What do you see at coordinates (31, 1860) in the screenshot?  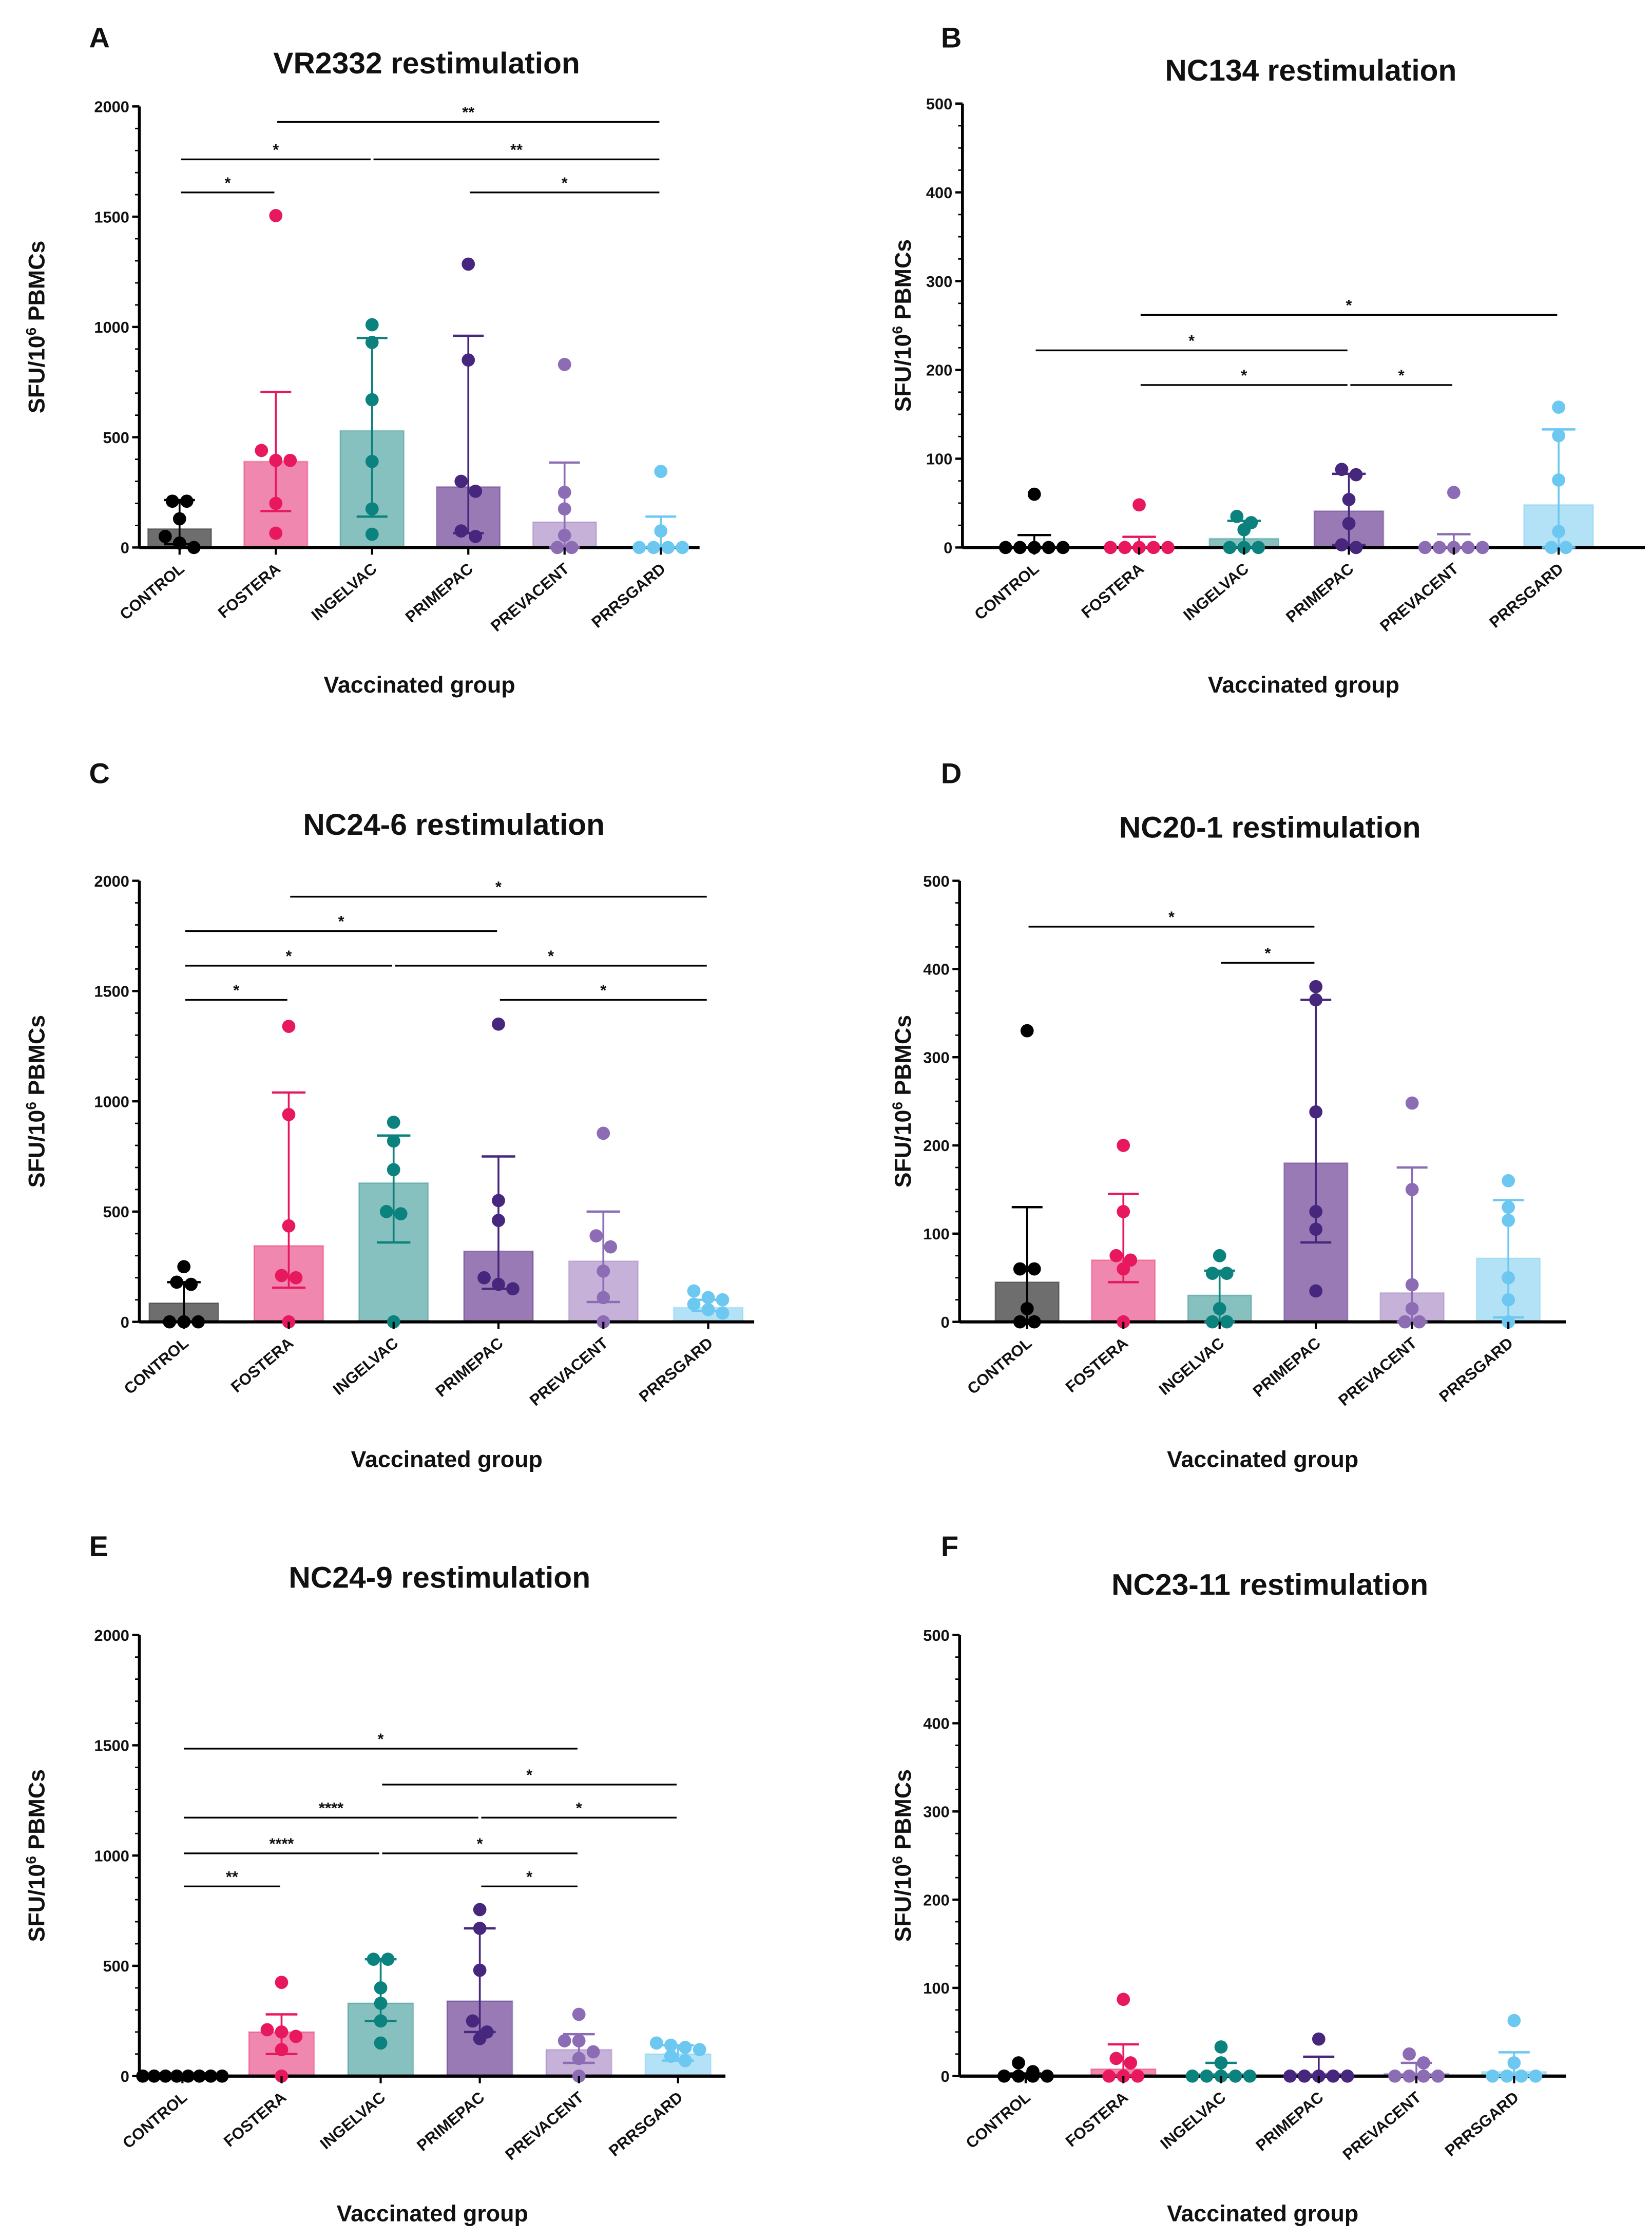 I see `y-axis-label-superscript: 6` at bounding box center [31, 1860].